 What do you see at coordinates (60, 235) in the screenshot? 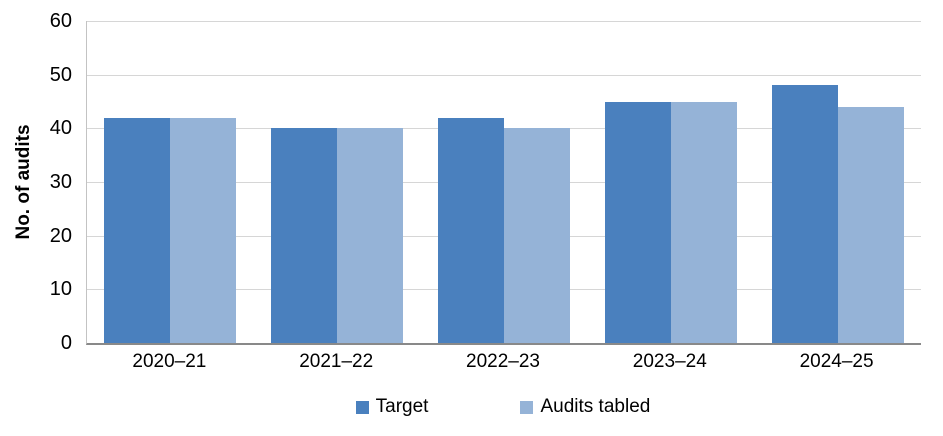
I see `y-axis-tick-label: 20` at bounding box center [60, 235].